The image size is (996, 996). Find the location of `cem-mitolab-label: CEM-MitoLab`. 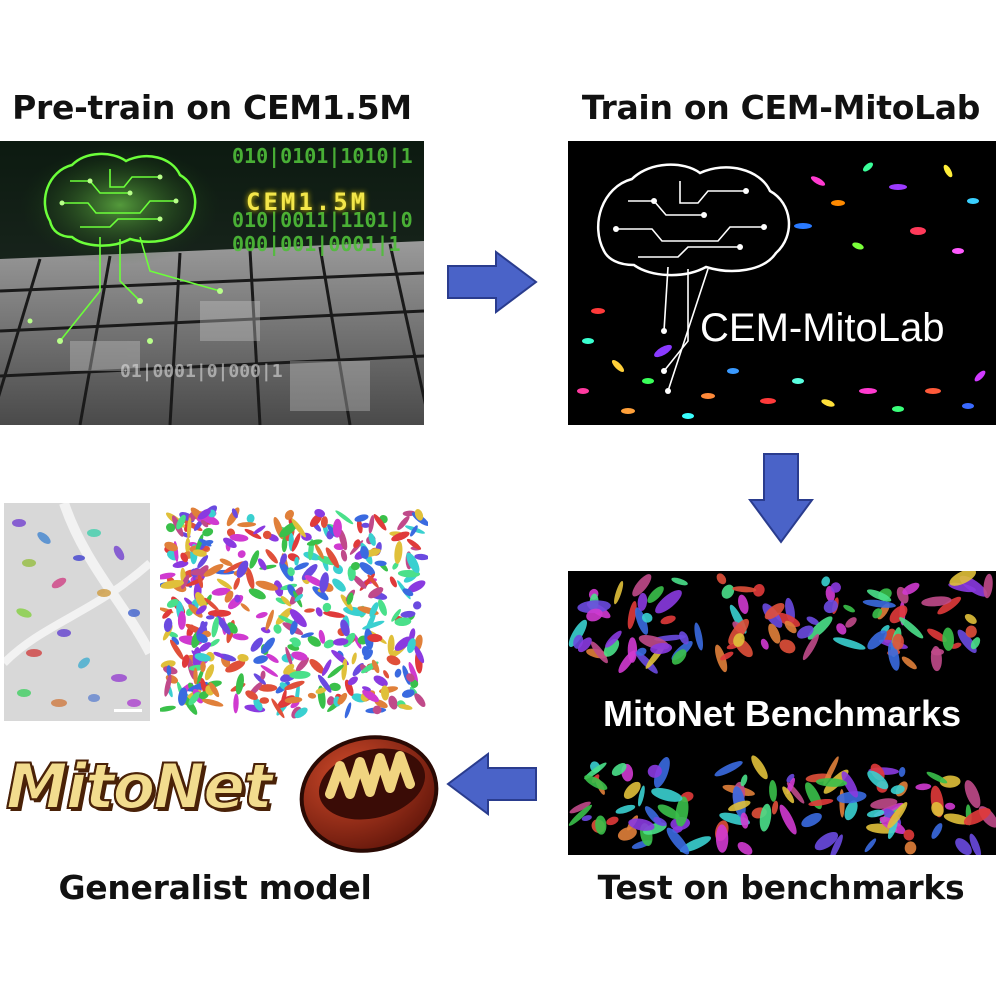

cem-mitolab-label: CEM-MitoLab is located at coordinates (822, 328).